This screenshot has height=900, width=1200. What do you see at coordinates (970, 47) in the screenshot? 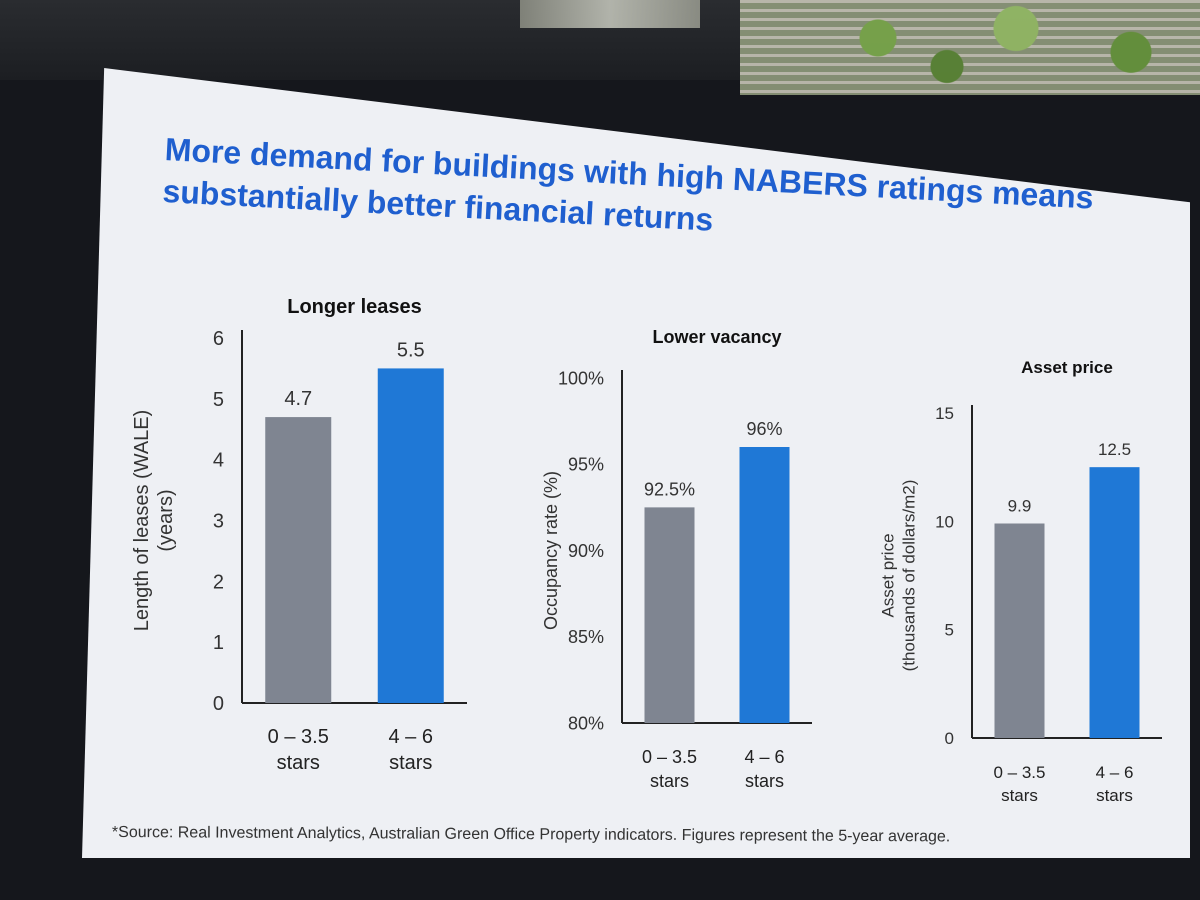
I see `foliage-background` at bounding box center [970, 47].